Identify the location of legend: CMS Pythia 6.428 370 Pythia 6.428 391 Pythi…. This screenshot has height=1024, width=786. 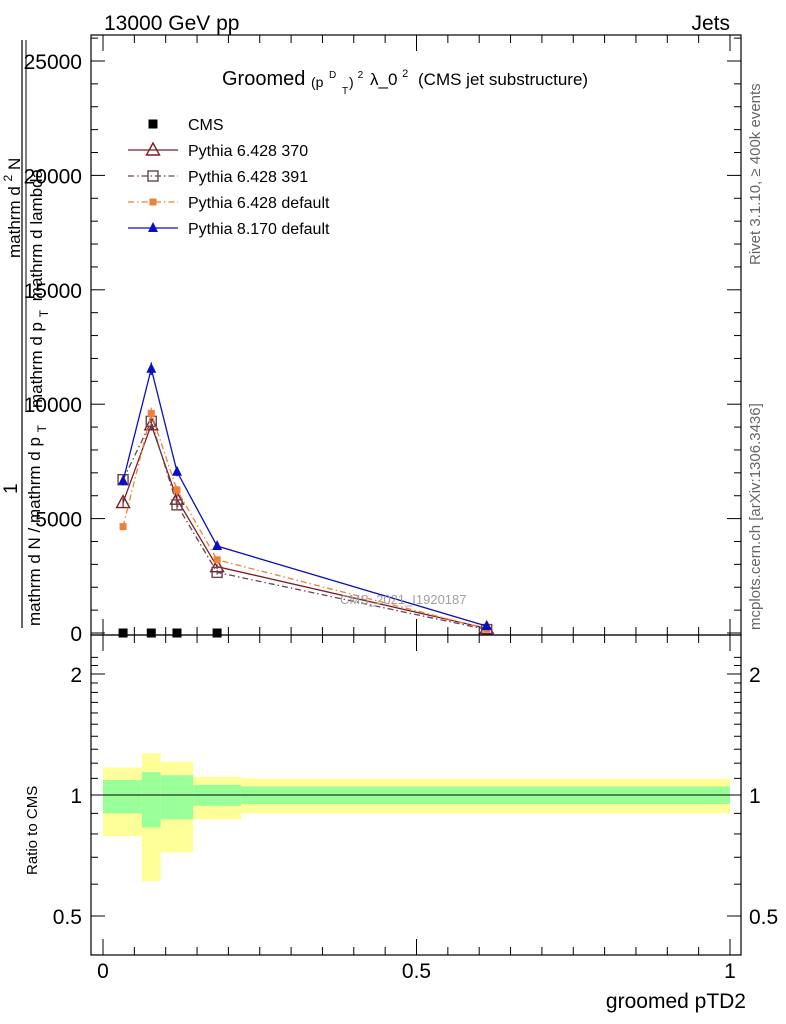
(229, 177).